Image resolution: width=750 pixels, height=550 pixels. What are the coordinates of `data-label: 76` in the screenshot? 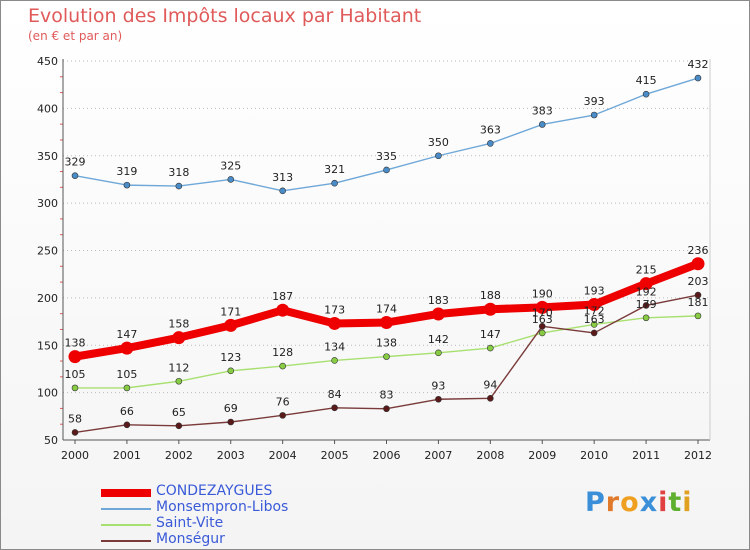 It's located at (283, 401).